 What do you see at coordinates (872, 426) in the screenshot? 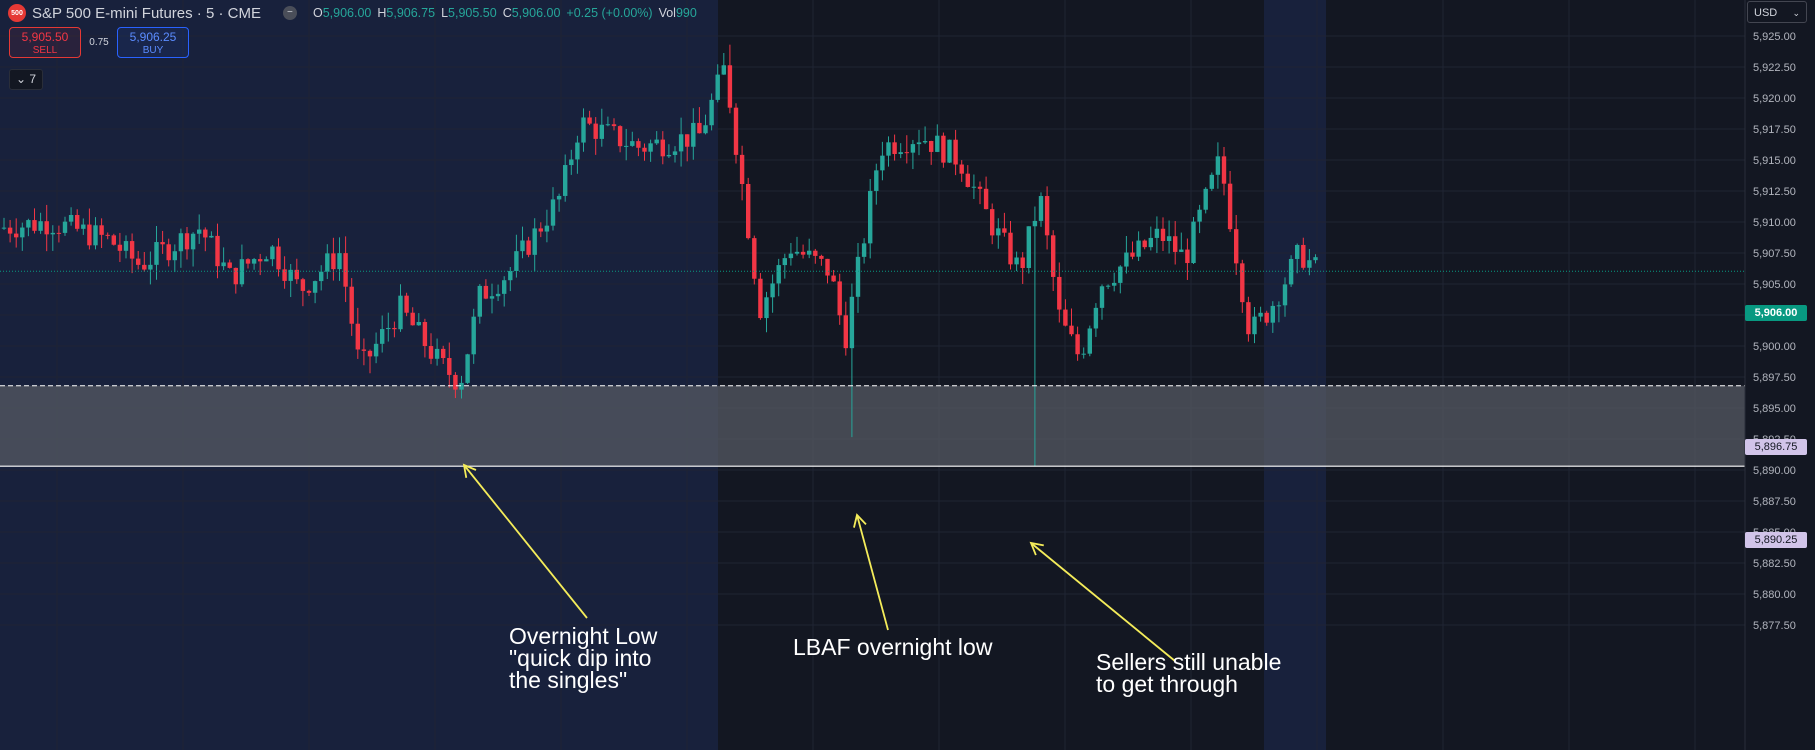
I see `support-zone` at bounding box center [872, 426].